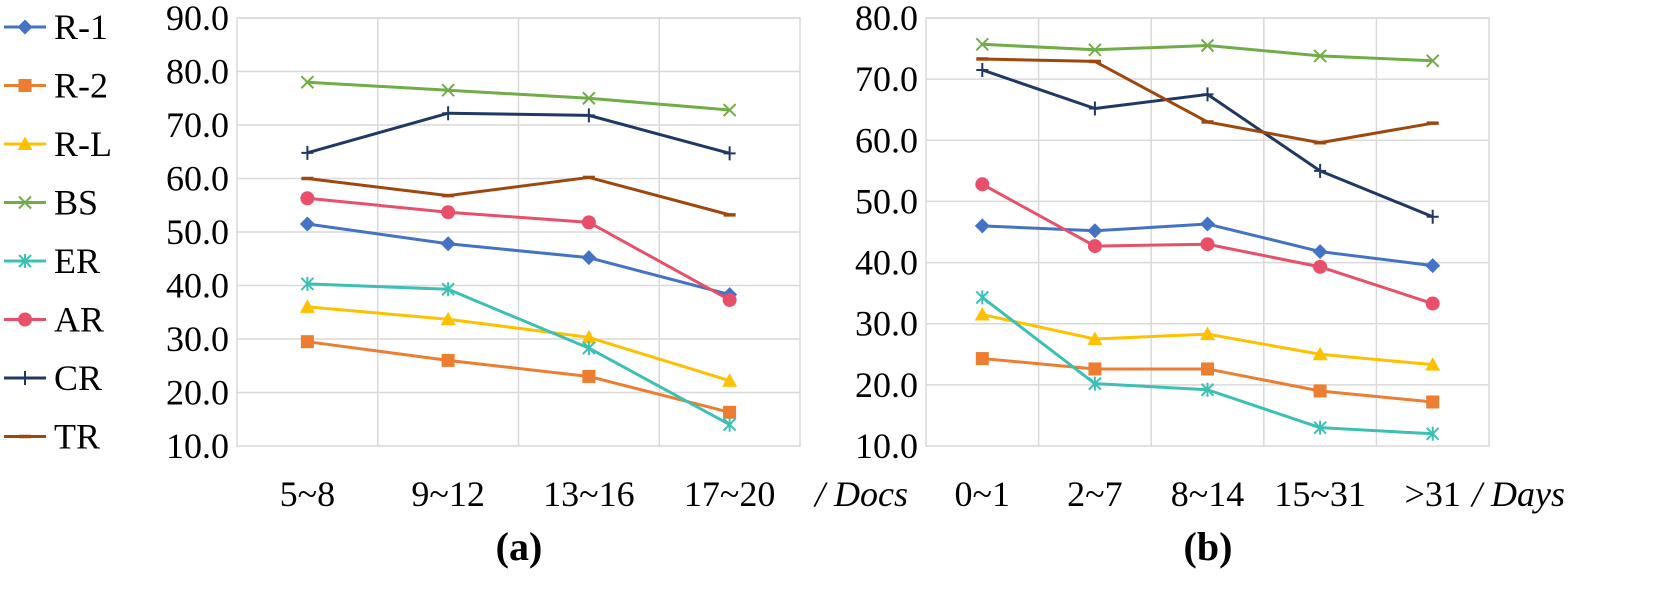  What do you see at coordinates (197, 446) in the screenshot?
I see `a-ytick-10: 10.0` at bounding box center [197, 446].